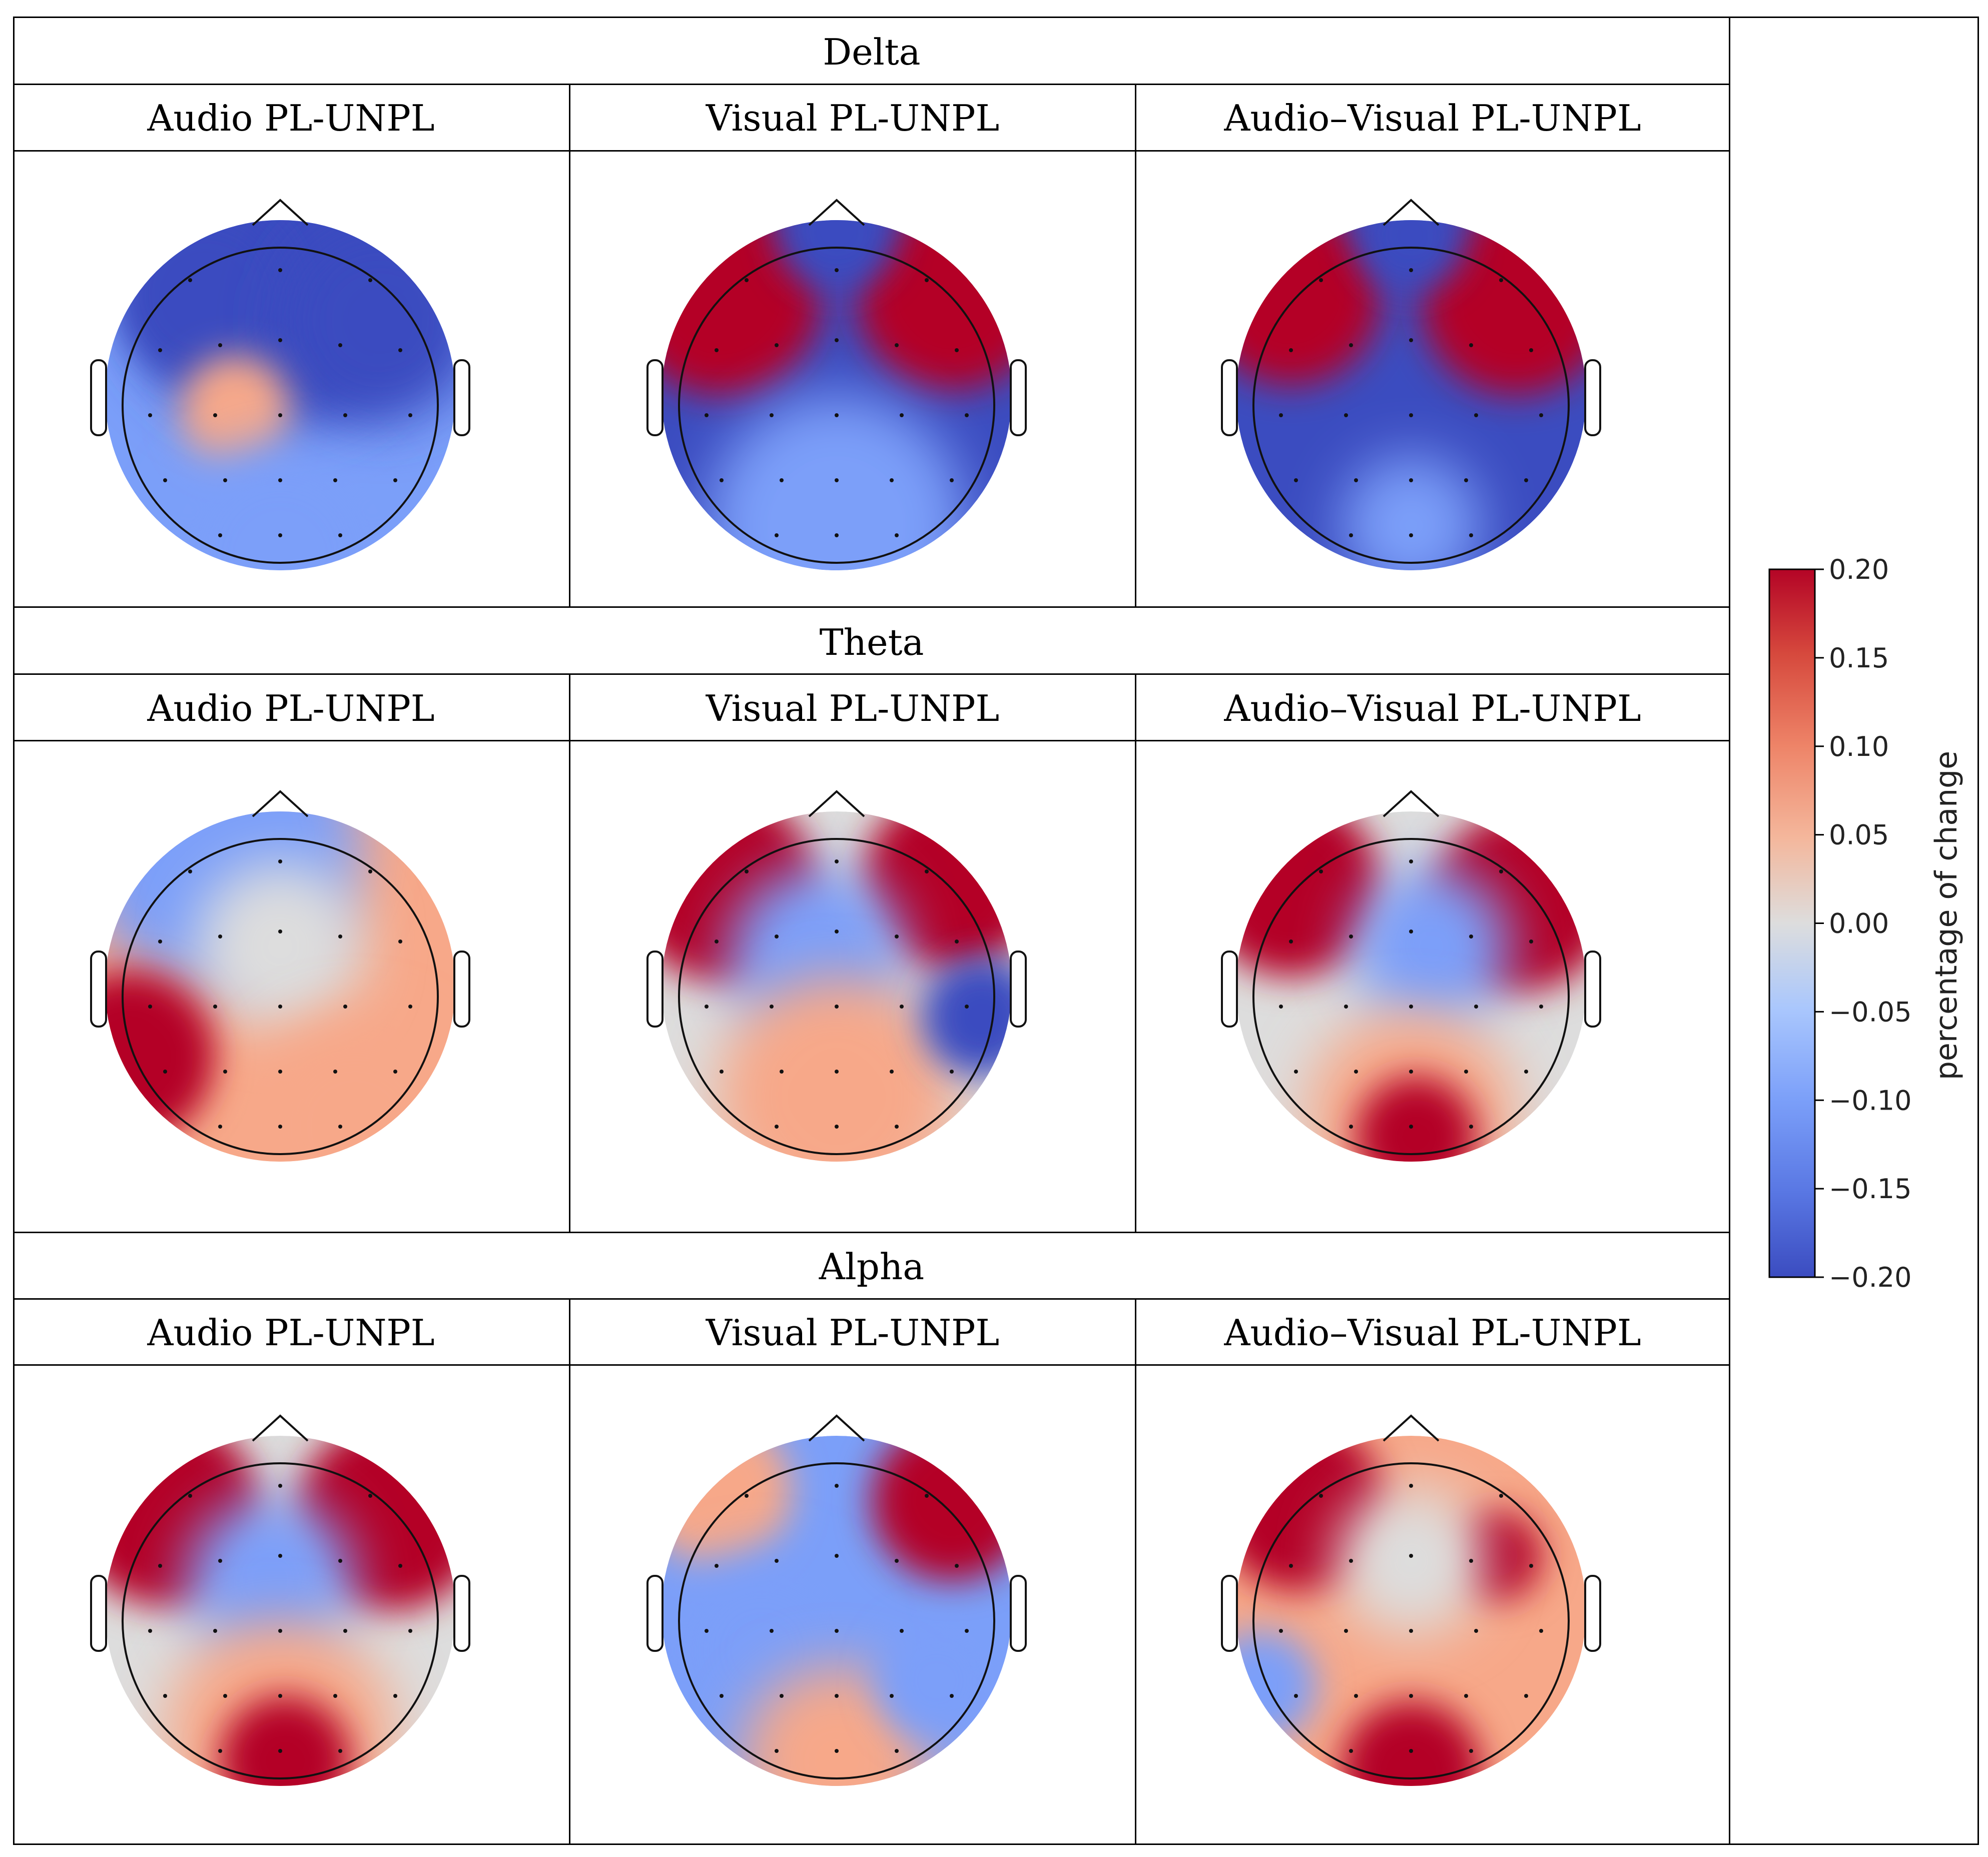 The image size is (1988, 1857). Describe the element at coordinates (291, 118) in the screenshot. I see `column-title: Audio PL-UNPL` at that location.